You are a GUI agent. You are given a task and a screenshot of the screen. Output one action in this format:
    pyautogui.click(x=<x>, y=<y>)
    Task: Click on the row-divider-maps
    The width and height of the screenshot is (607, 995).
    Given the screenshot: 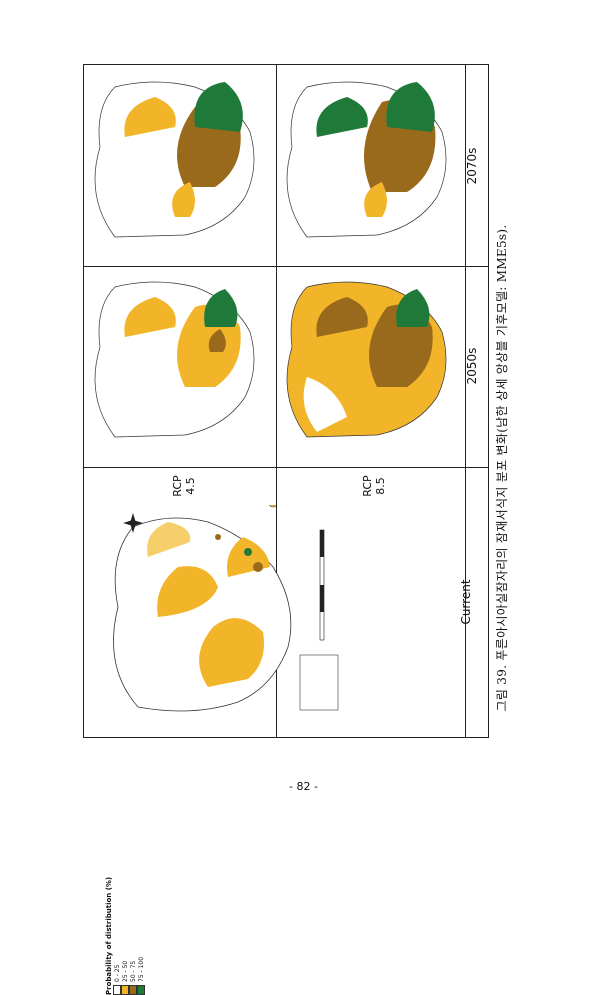 What is the action you would take?
    pyautogui.click(x=286, y=467)
    